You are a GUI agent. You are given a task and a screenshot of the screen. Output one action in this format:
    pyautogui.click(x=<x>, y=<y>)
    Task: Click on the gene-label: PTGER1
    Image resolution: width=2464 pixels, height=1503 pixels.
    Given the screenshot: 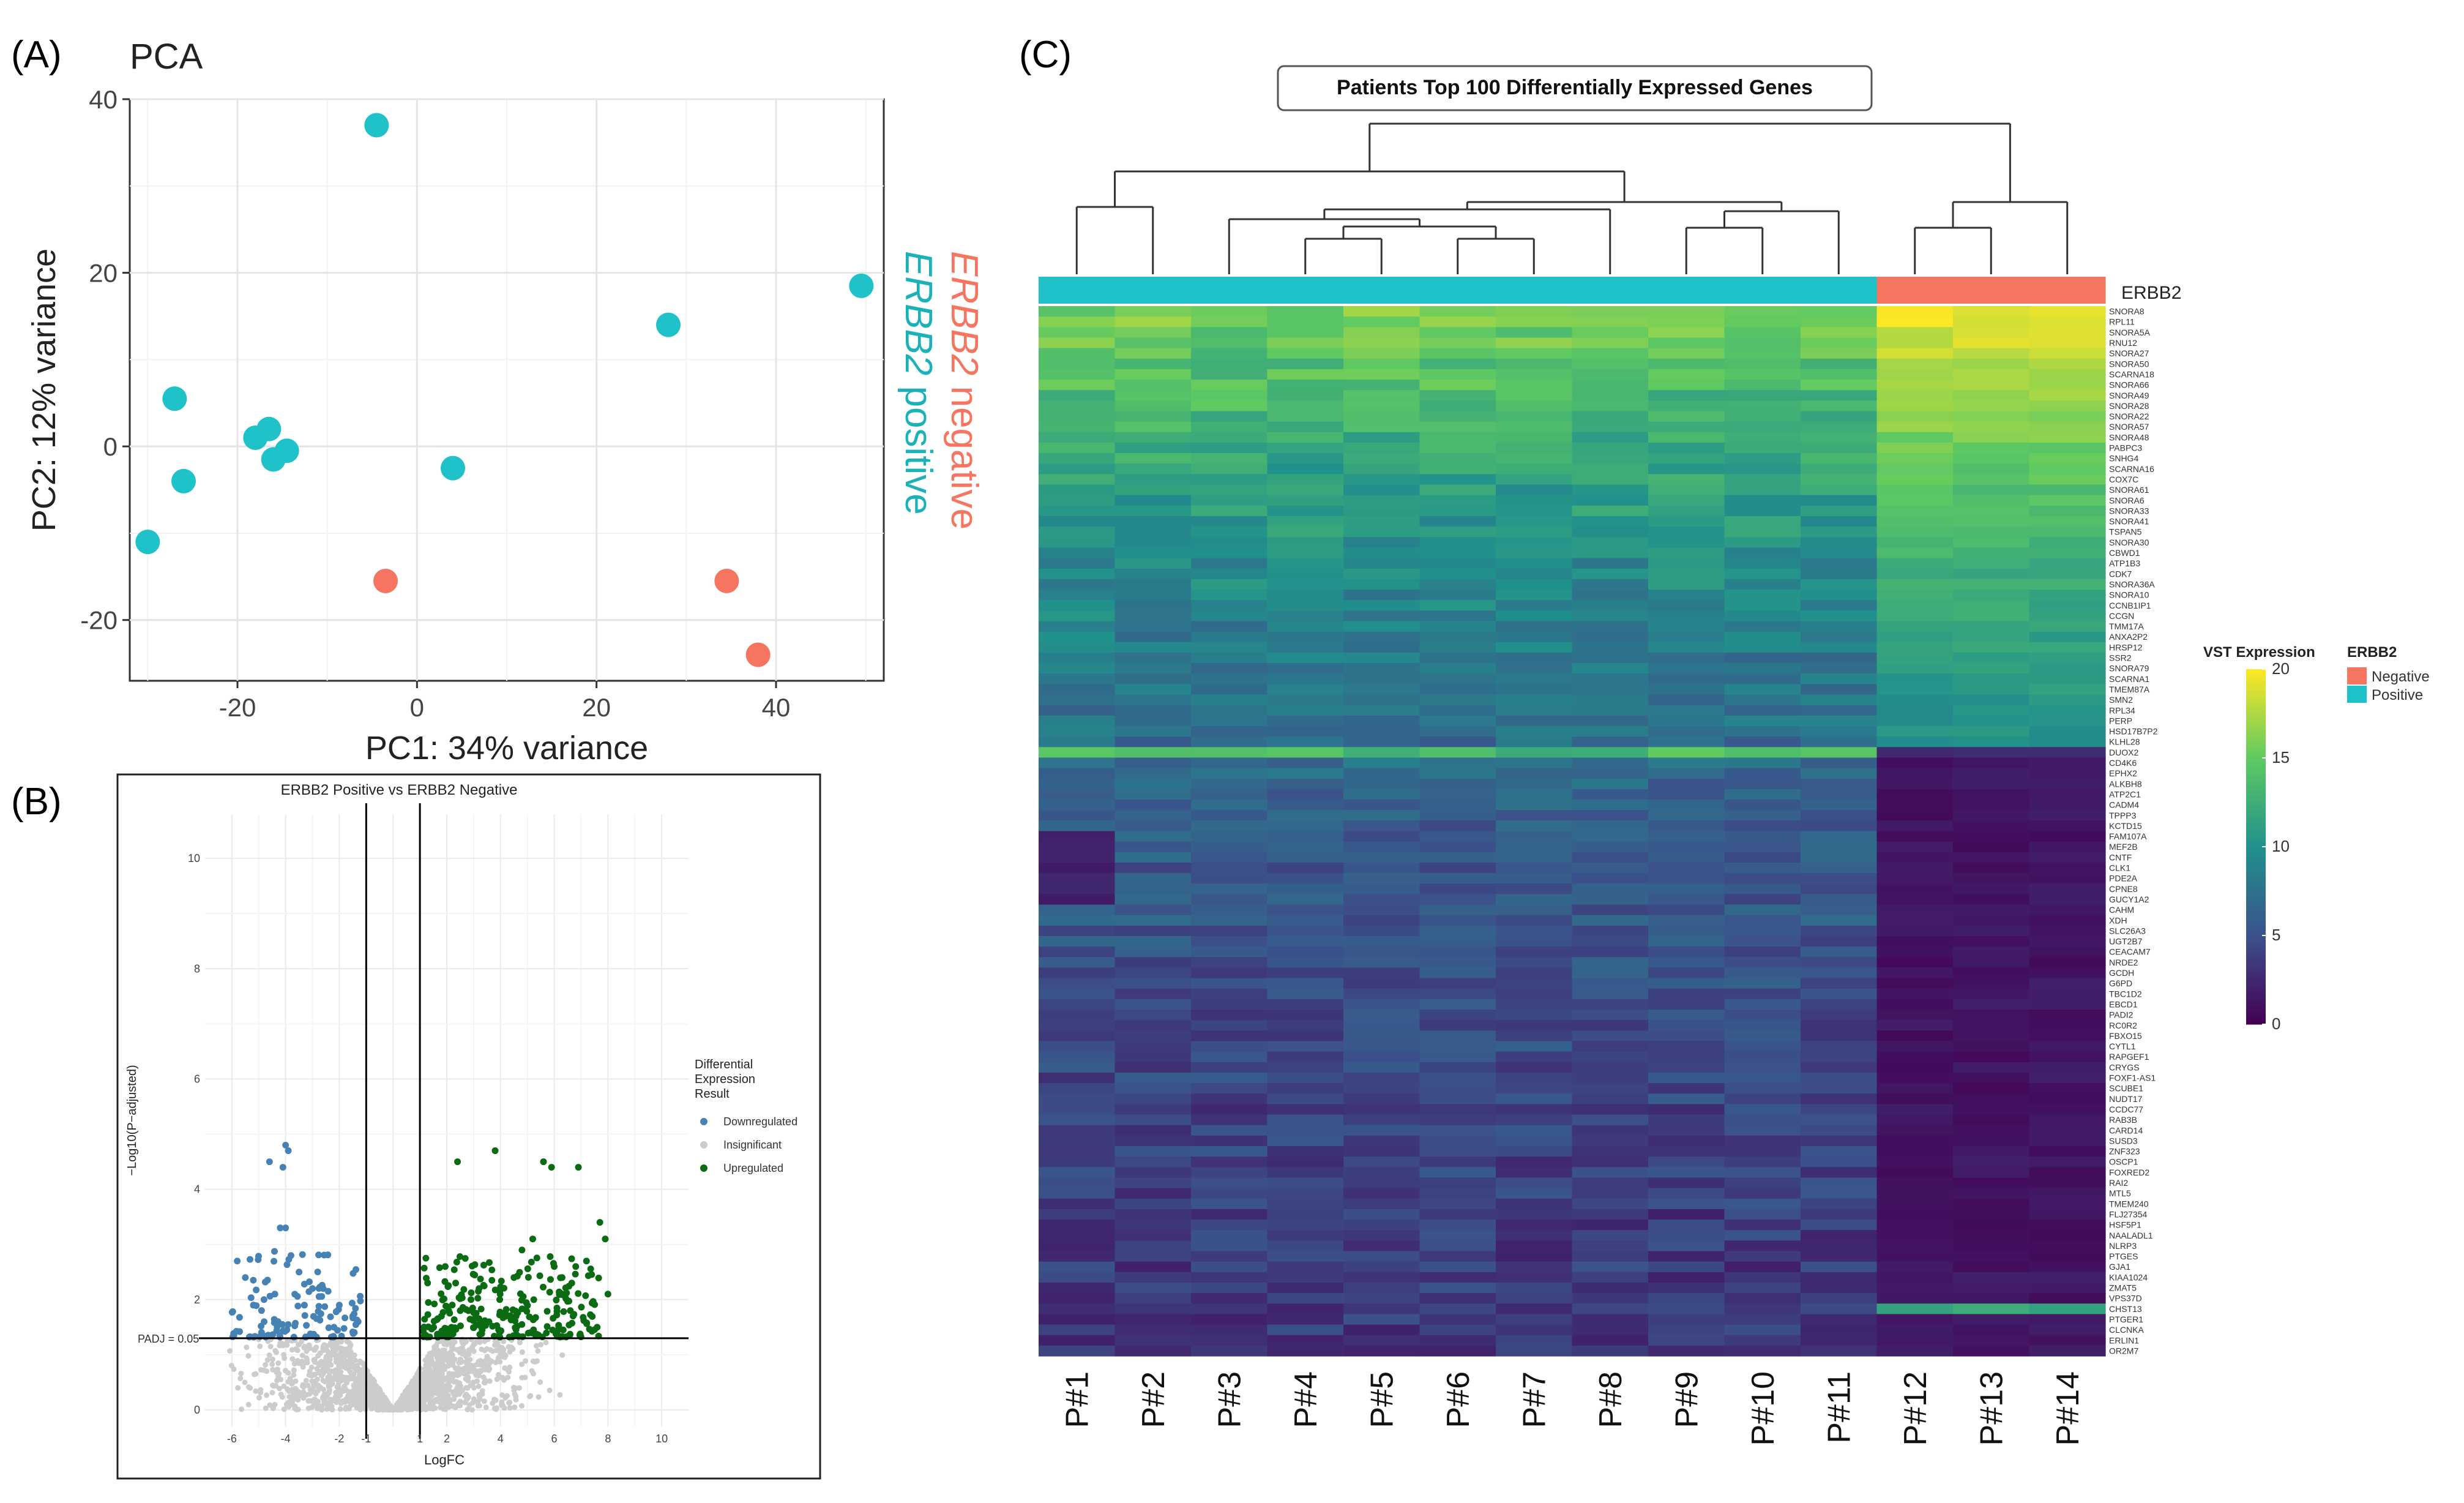 What is the action you would take?
    pyautogui.click(x=2126, y=1319)
    